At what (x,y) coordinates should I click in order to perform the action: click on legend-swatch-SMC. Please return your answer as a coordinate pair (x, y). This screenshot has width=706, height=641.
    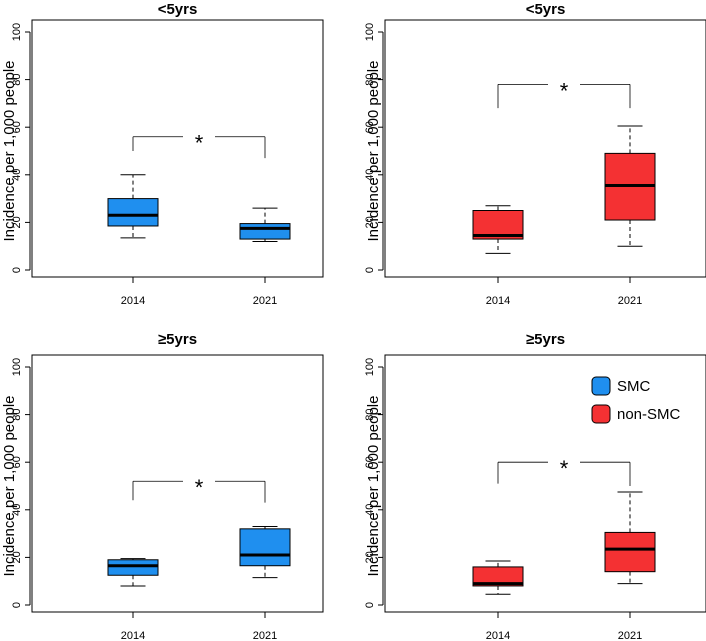
    Looking at the image, I should click on (601, 386).